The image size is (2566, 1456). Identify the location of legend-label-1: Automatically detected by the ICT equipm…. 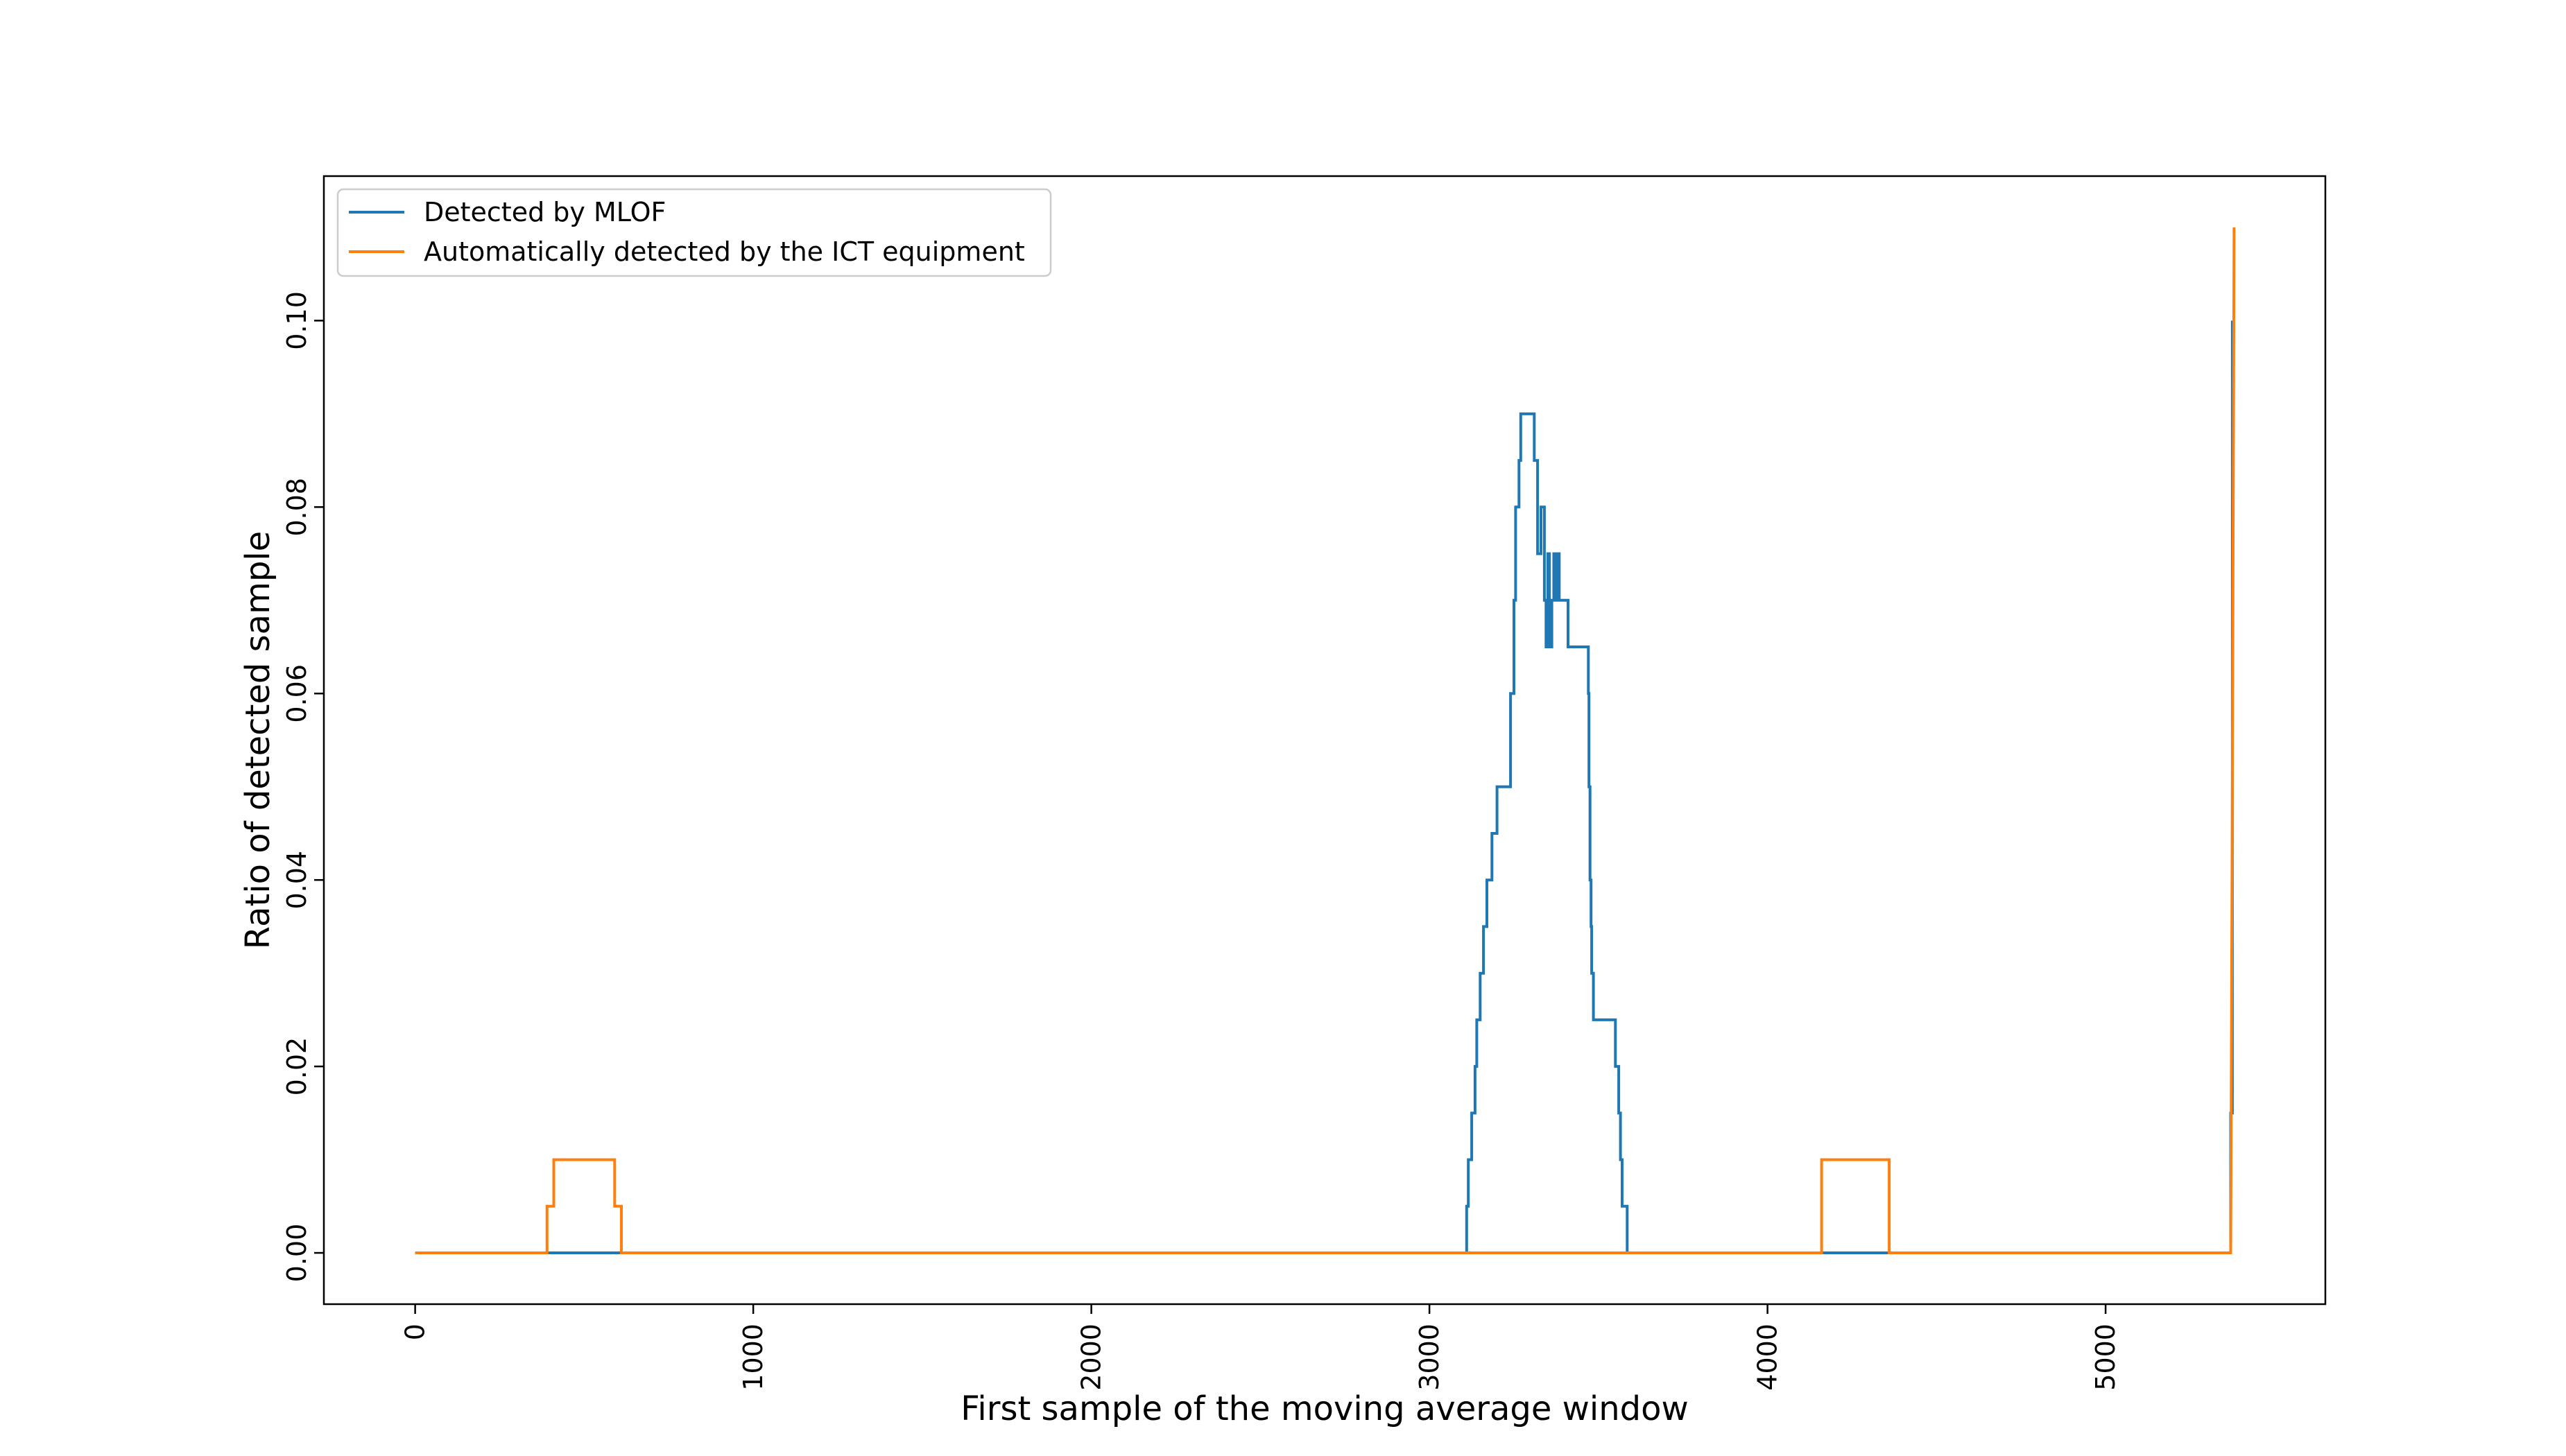
(724, 251).